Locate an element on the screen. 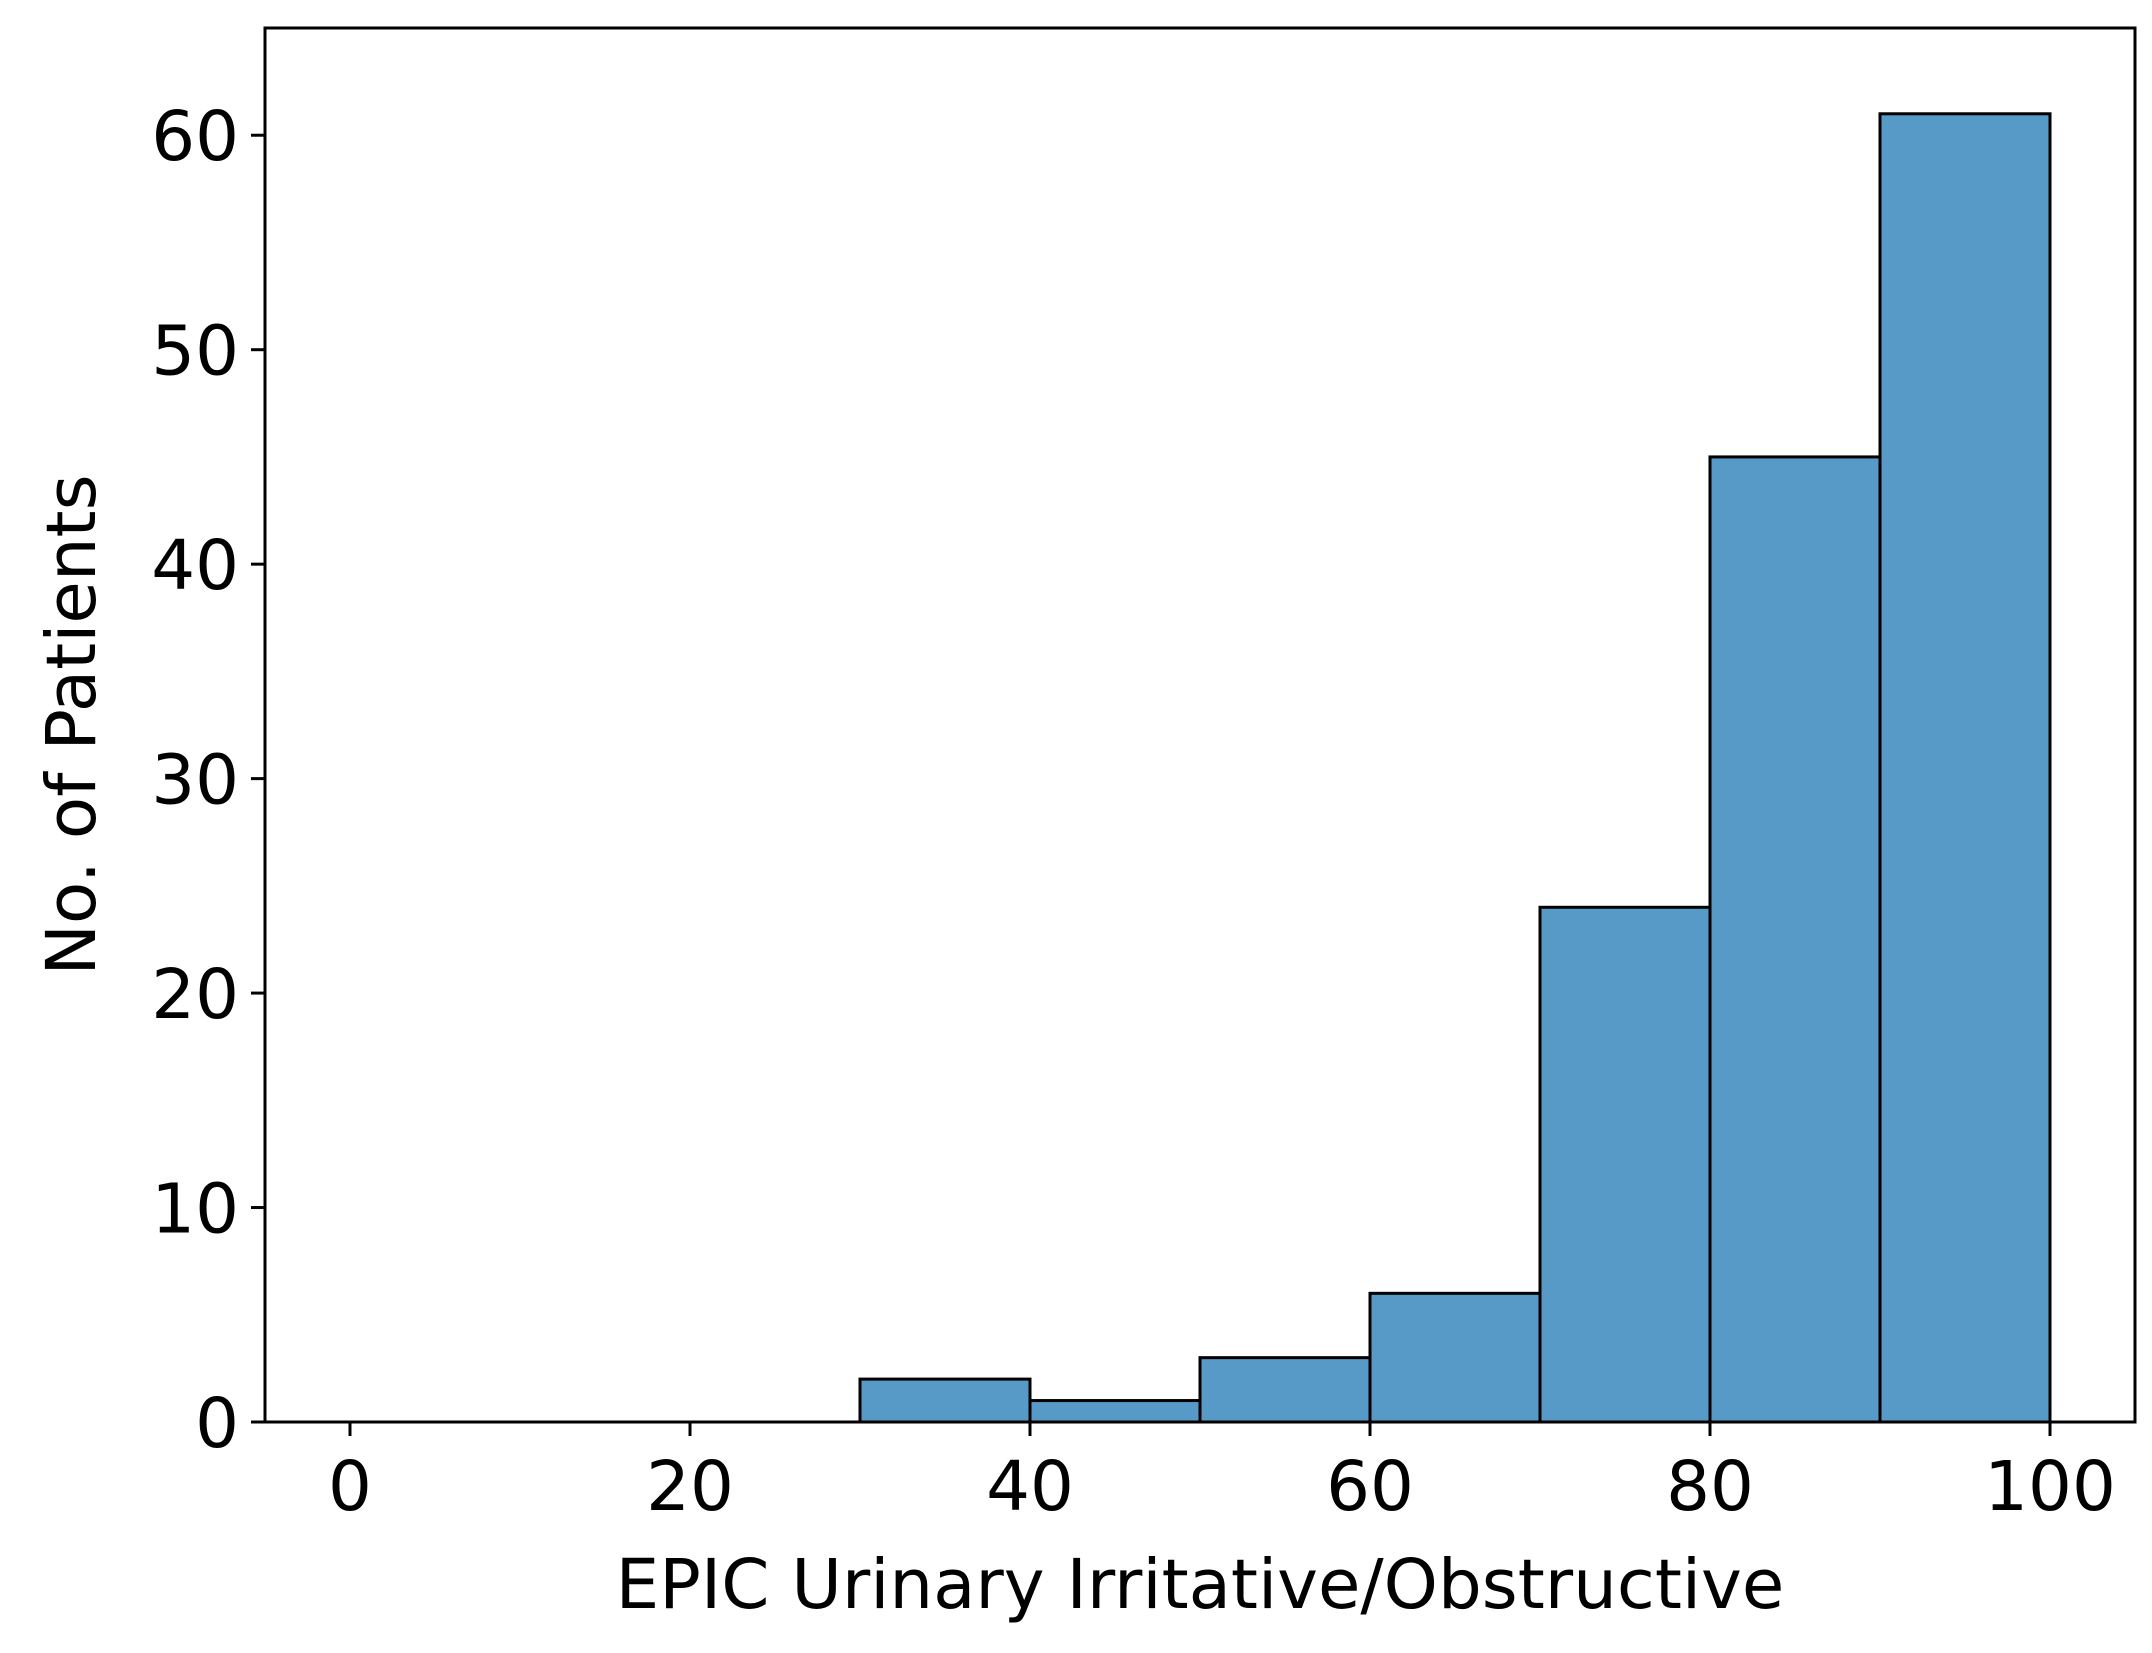  y-tick-label: 40 is located at coordinates (195, 566).